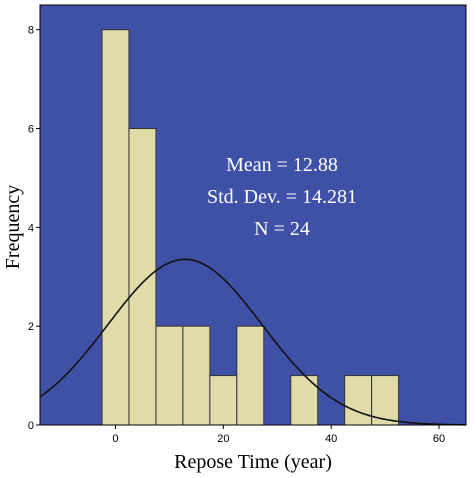  I want to click on y-tick-label-4: 4, so click(31, 228).